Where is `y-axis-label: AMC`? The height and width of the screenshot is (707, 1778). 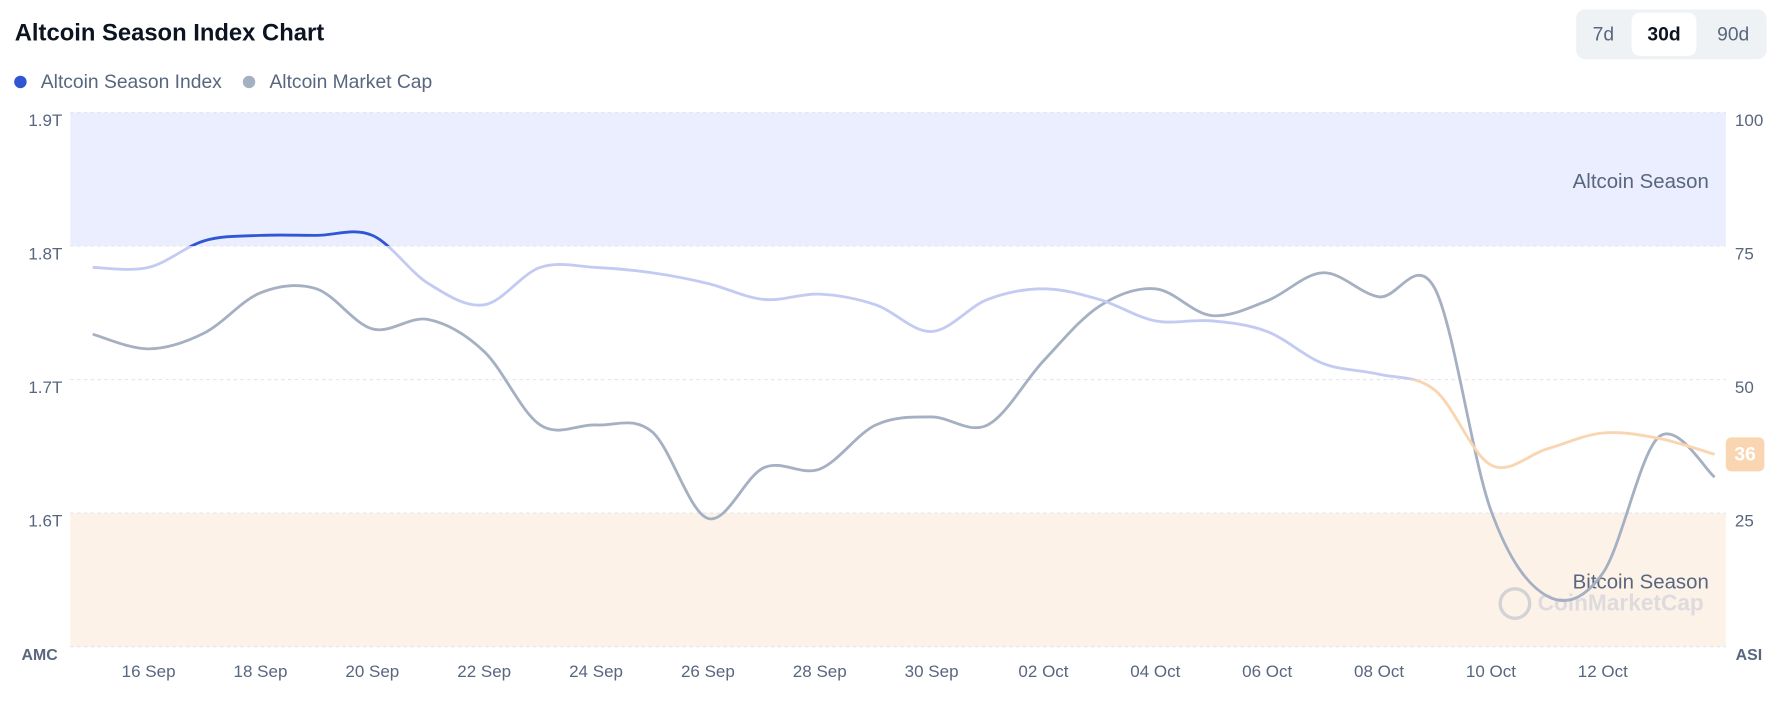 y-axis-label: AMC is located at coordinates (40, 655).